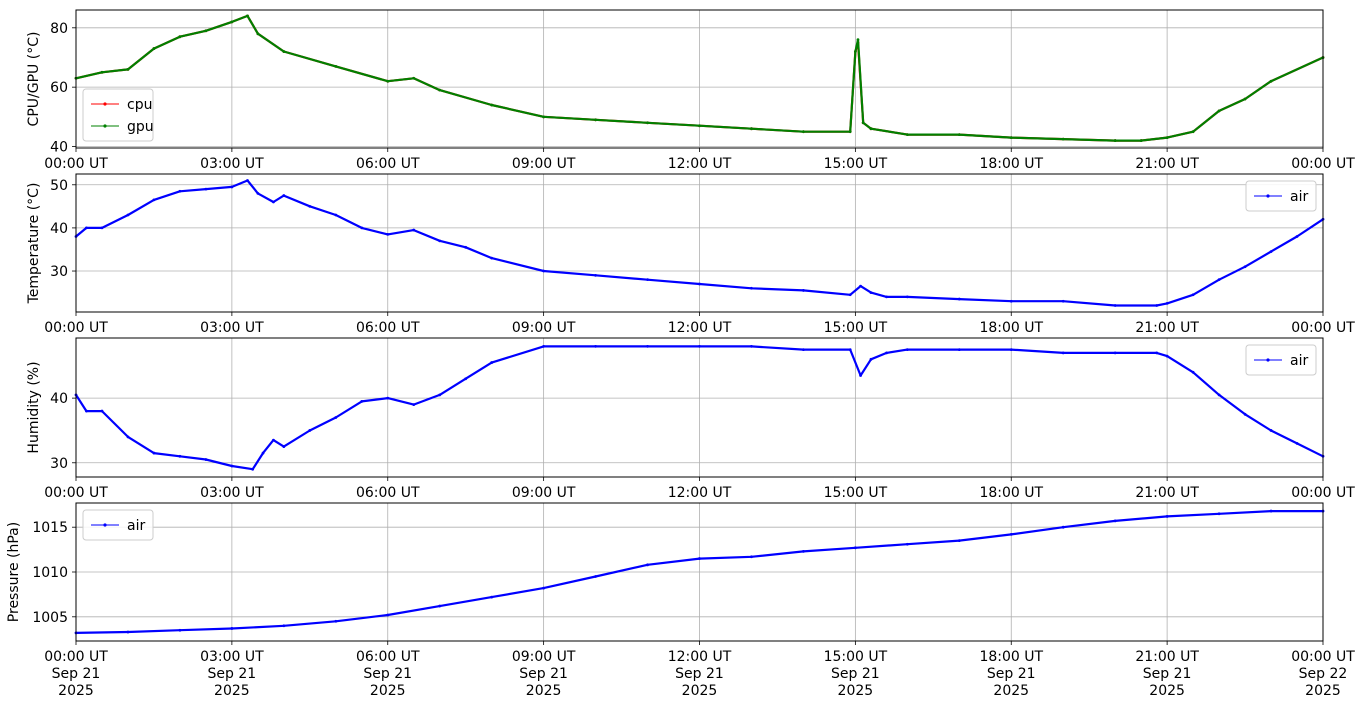  What do you see at coordinates (388, 674) in the screenshot?
I see `x-tick-label: 06:00 UT Sep 21 2025` at bounding box center [388, 674].